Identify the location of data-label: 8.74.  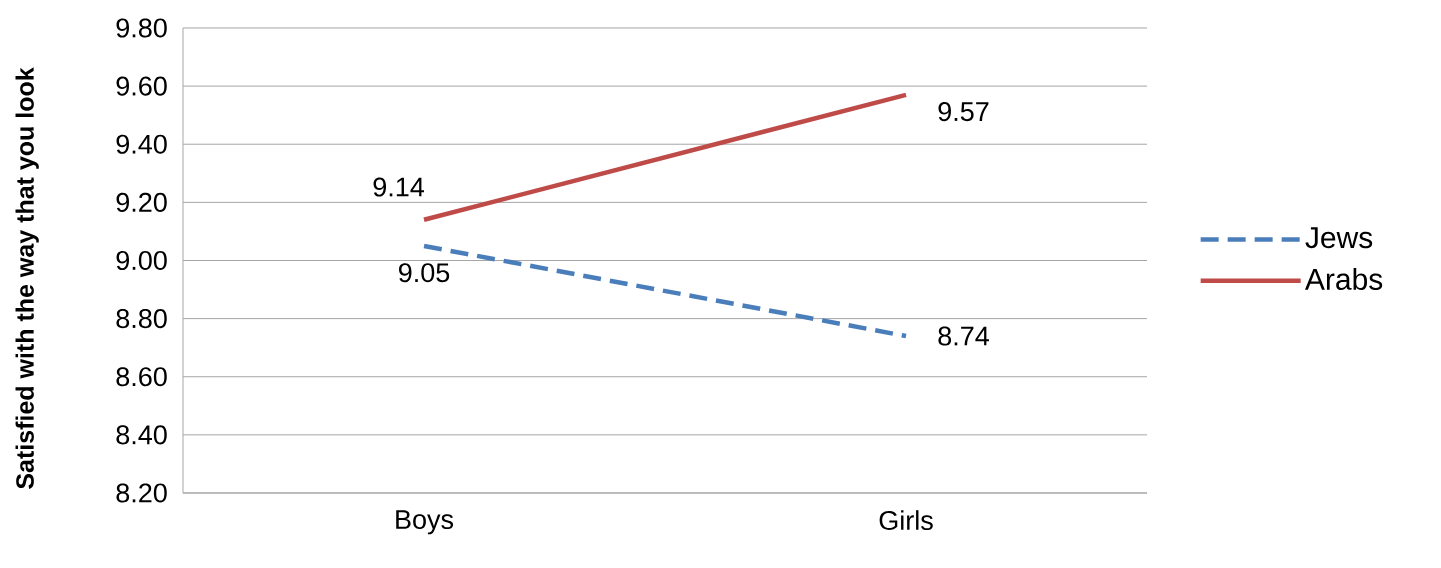
(963, 336).